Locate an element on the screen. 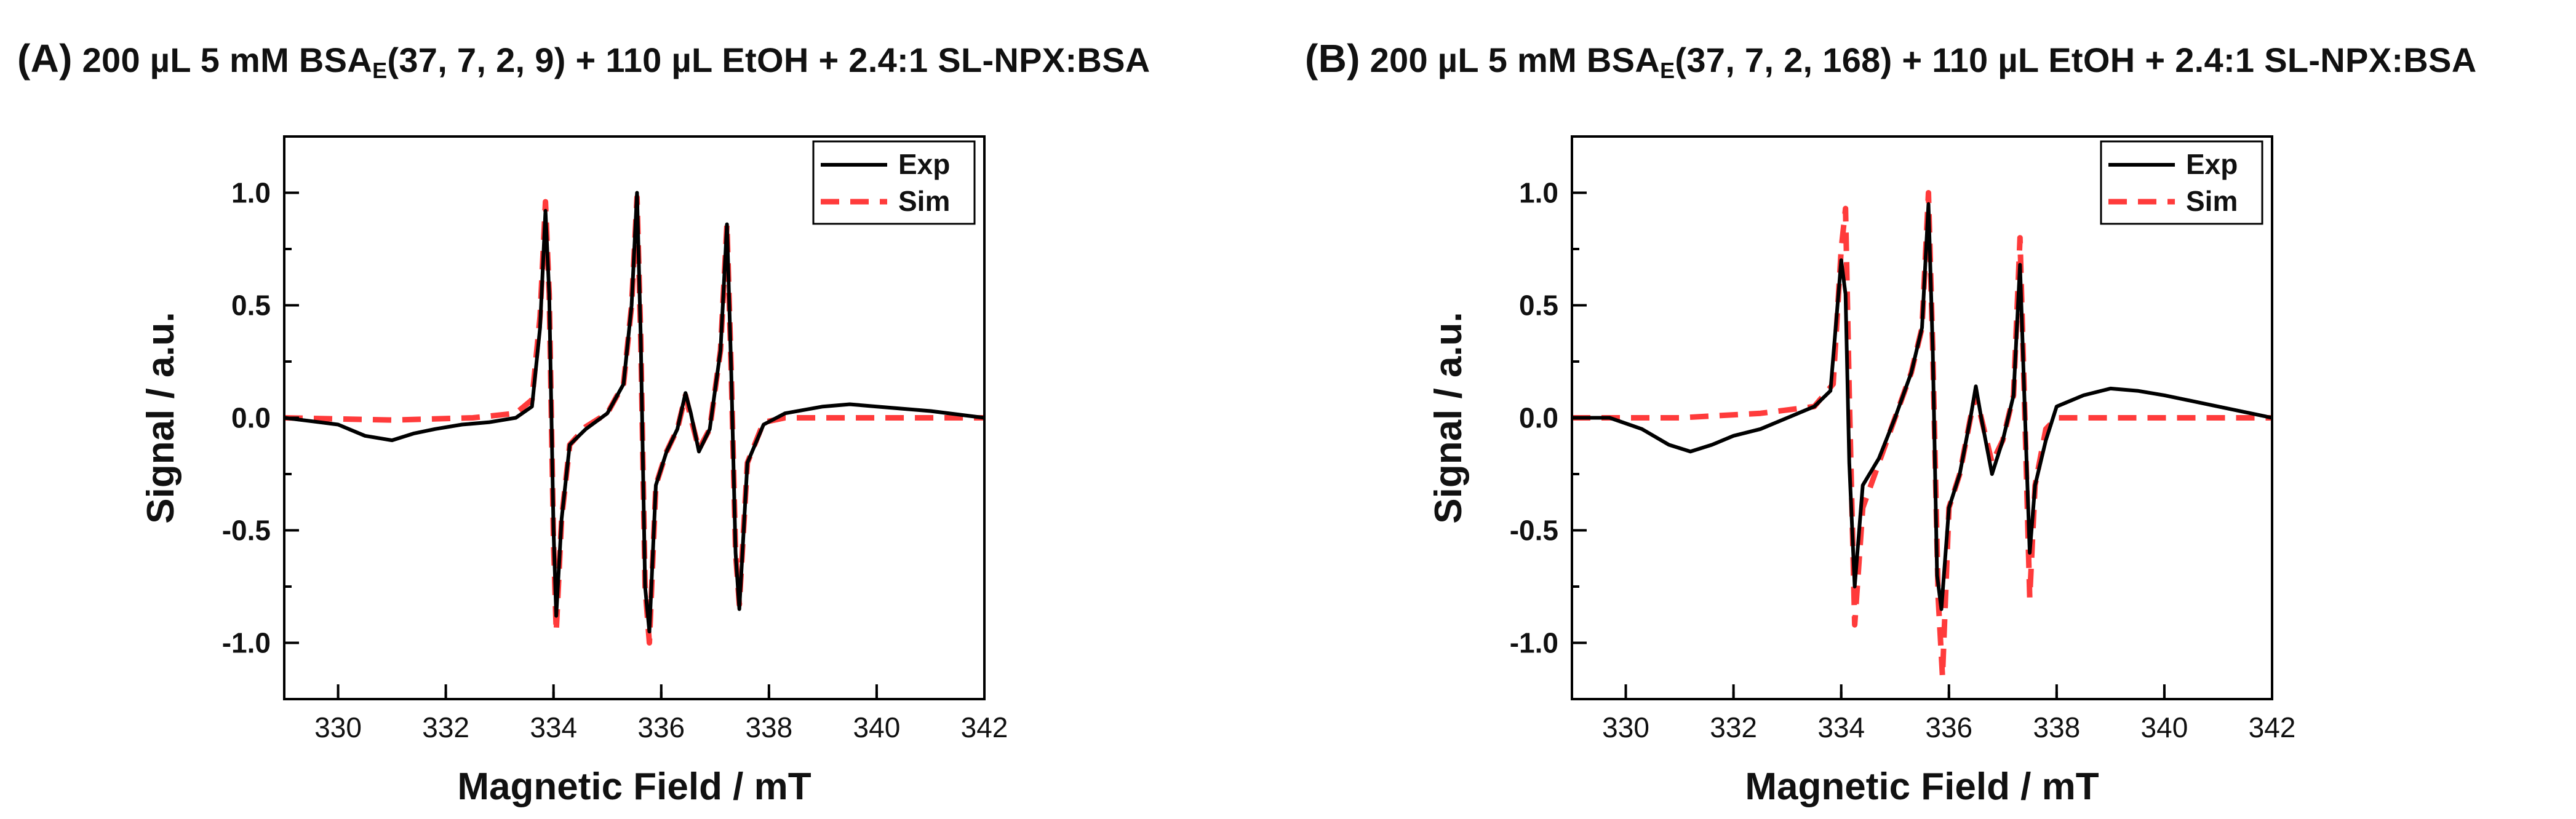 Image resolution: width=2576 pixels, height=819 pixels. panel-label: (B) is located at coordinates (1333, 58).